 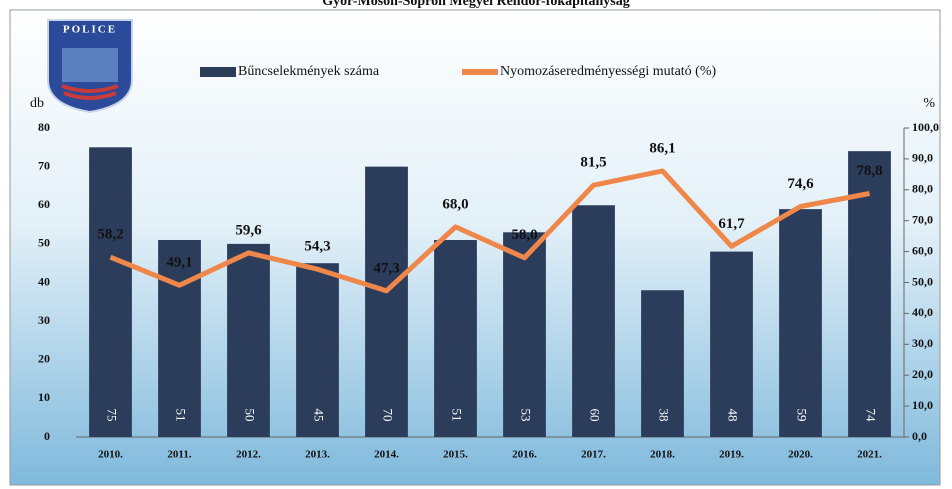 What do you see at coordinates (922, 343) in the screenshot?
I see `y2-tick-label: 30,0` at bounding box center [922, 343].